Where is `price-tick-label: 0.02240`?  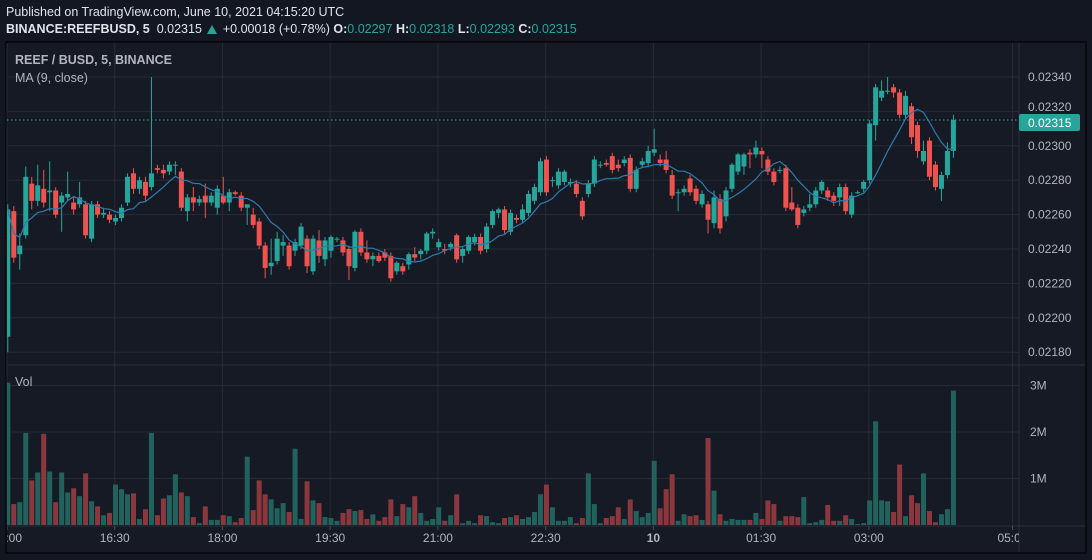 price-tick-label: 0.02240 is located at coordinates (1050, 249).